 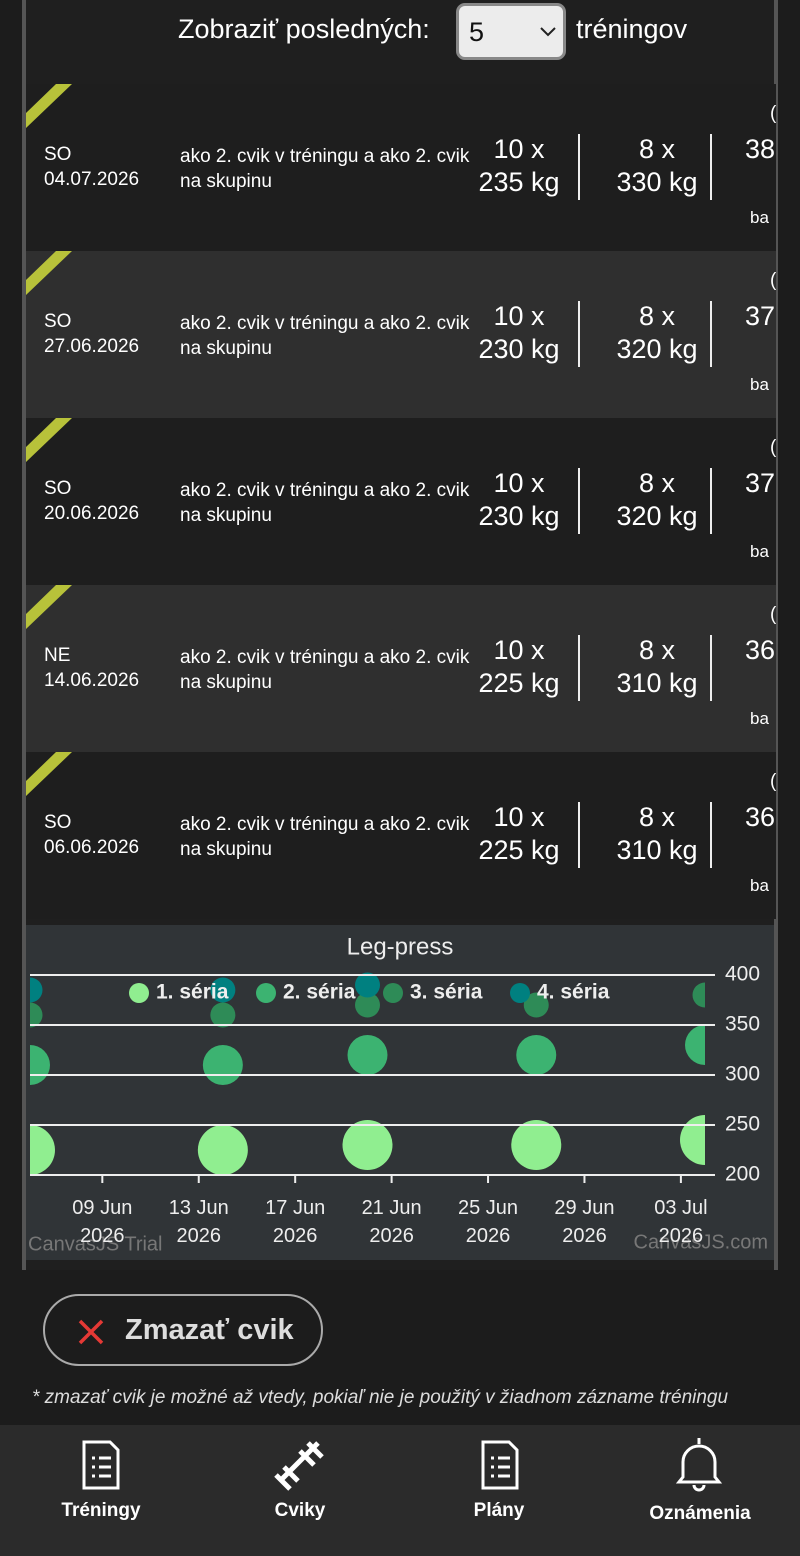 I want to click on y-tick-label: 350, so click(x=742, y=1024).